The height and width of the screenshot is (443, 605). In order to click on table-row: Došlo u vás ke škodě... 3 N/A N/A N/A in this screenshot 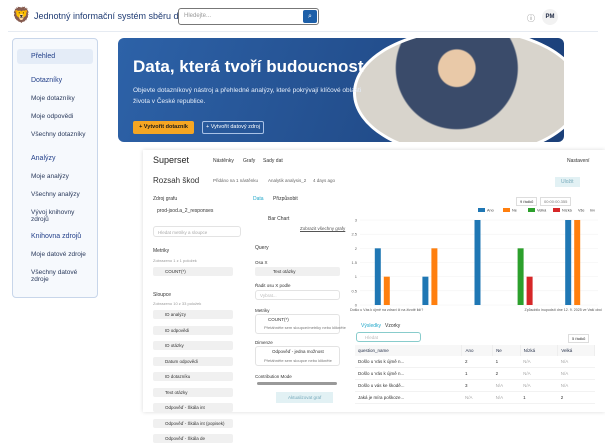, I will do `click(475, 385)`.